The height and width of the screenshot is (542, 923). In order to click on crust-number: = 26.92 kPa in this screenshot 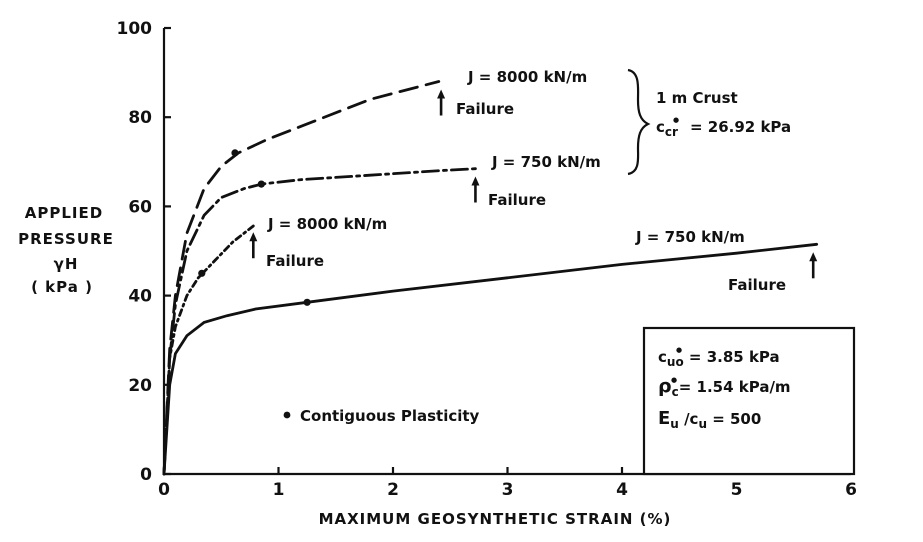, I will do `click(740, 127)`.